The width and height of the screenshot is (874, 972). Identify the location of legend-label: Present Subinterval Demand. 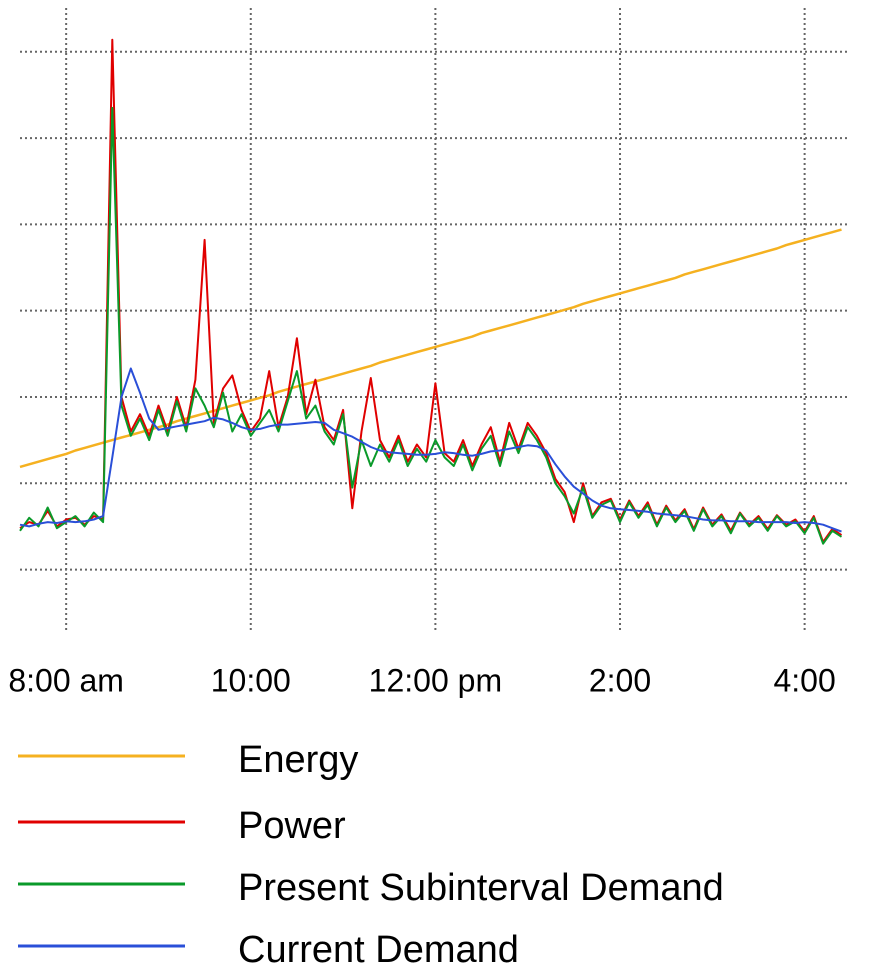
(481, 888).